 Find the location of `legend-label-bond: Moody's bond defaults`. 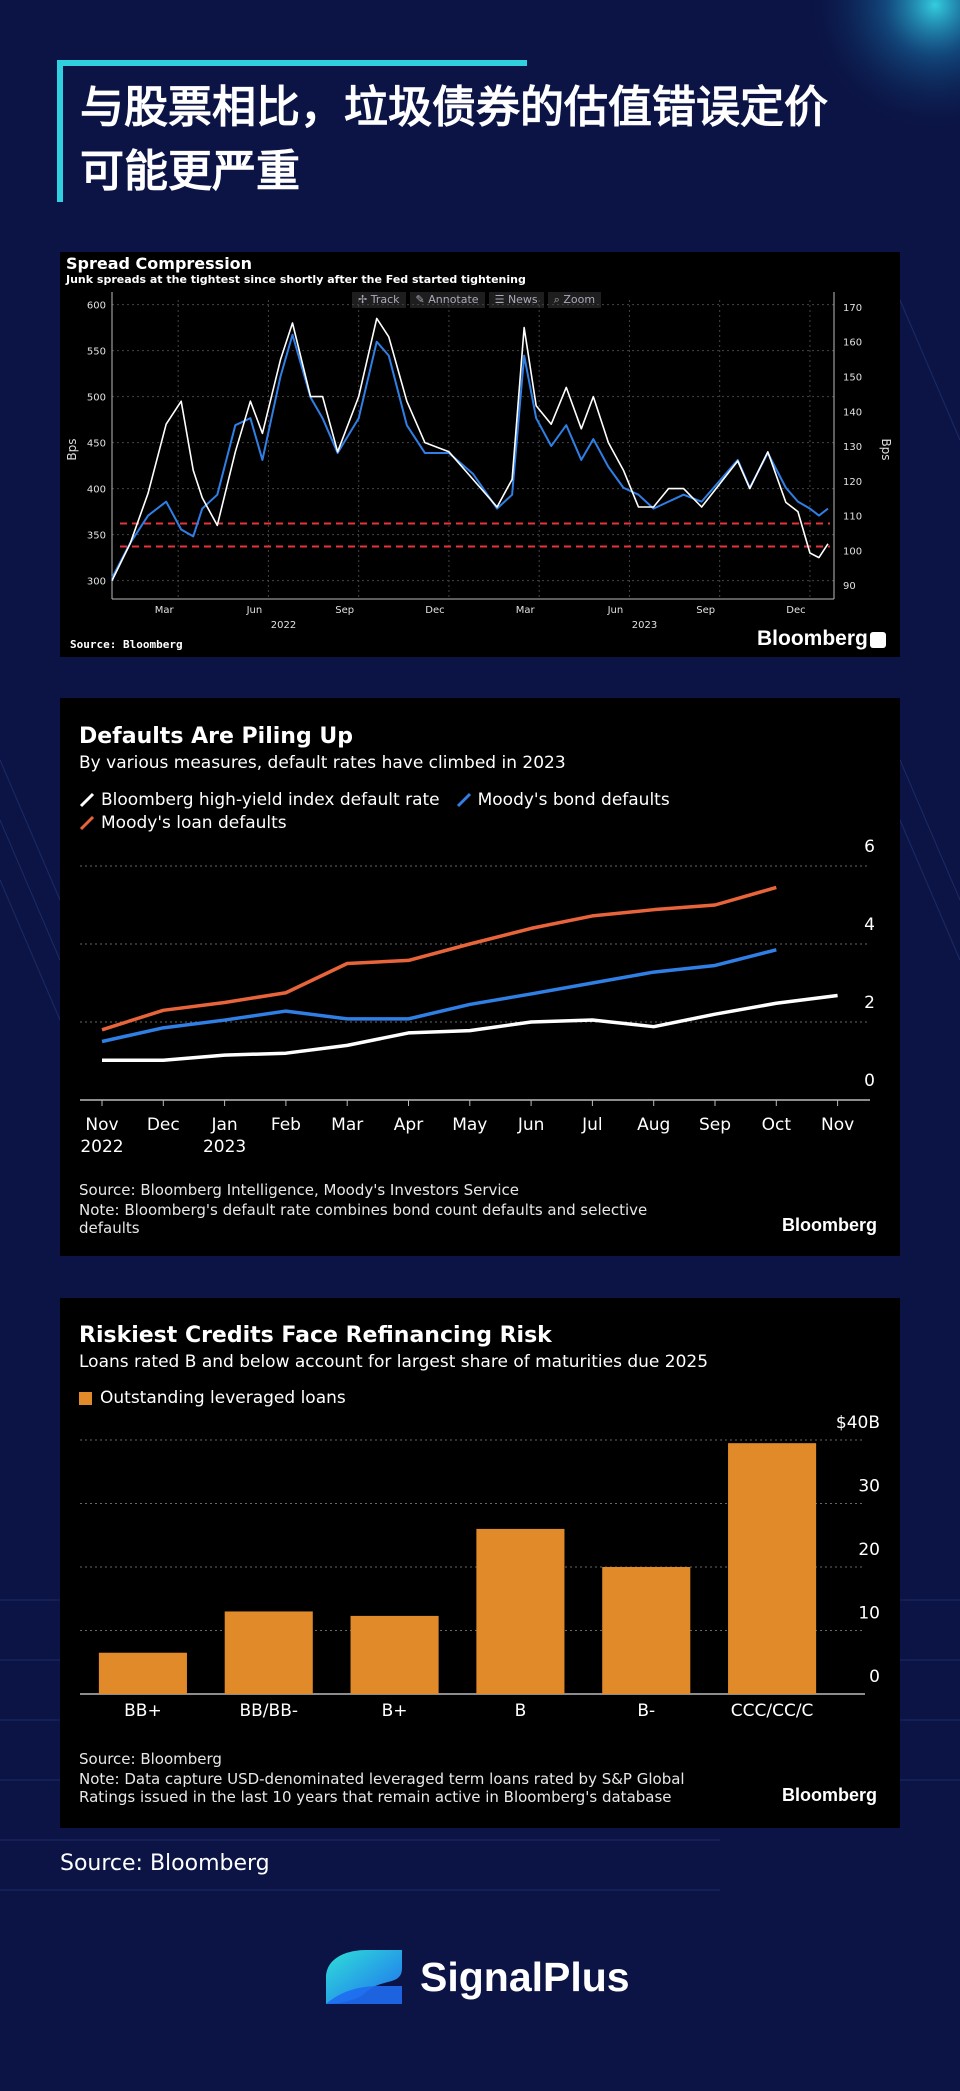

legend-label-bond: Moody's bond defaults is located at coordinates (573, 800).